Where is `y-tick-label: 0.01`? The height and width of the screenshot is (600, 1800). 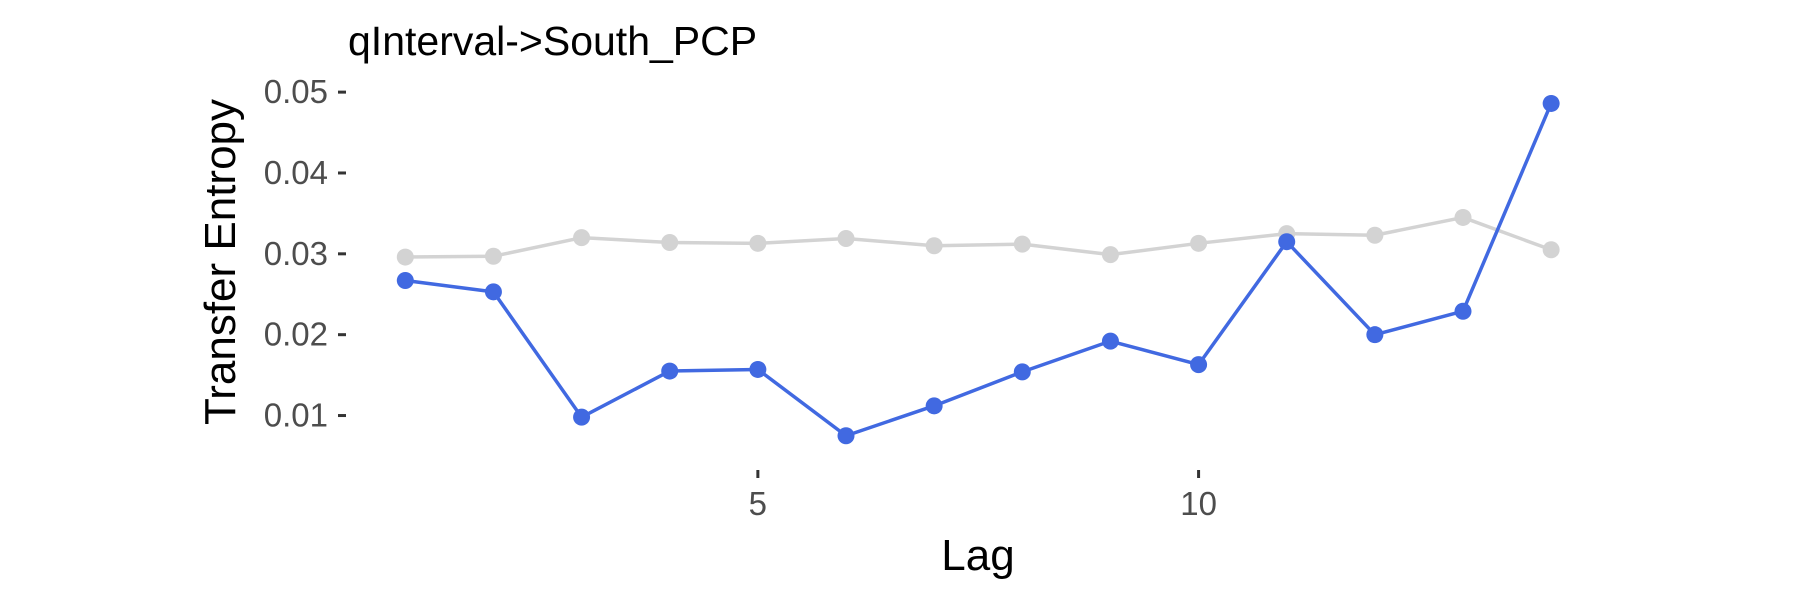
y-tick-label: 0.01 is located at coordinates (296, 415).